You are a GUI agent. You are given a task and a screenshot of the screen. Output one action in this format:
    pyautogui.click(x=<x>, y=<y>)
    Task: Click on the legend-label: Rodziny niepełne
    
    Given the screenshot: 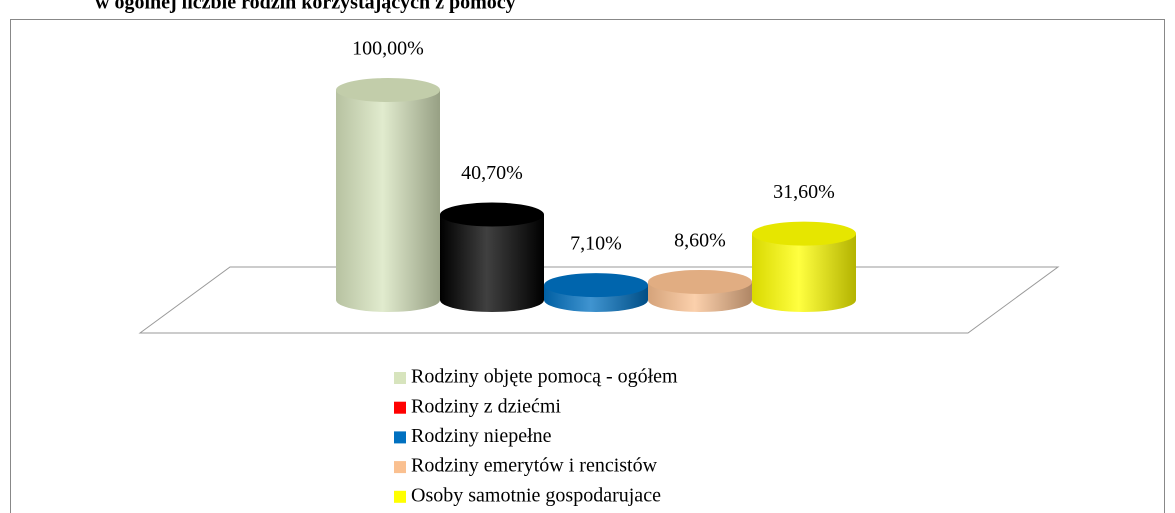 What is the action you would take?
    pyautogui.click(x=481, y=436)
    